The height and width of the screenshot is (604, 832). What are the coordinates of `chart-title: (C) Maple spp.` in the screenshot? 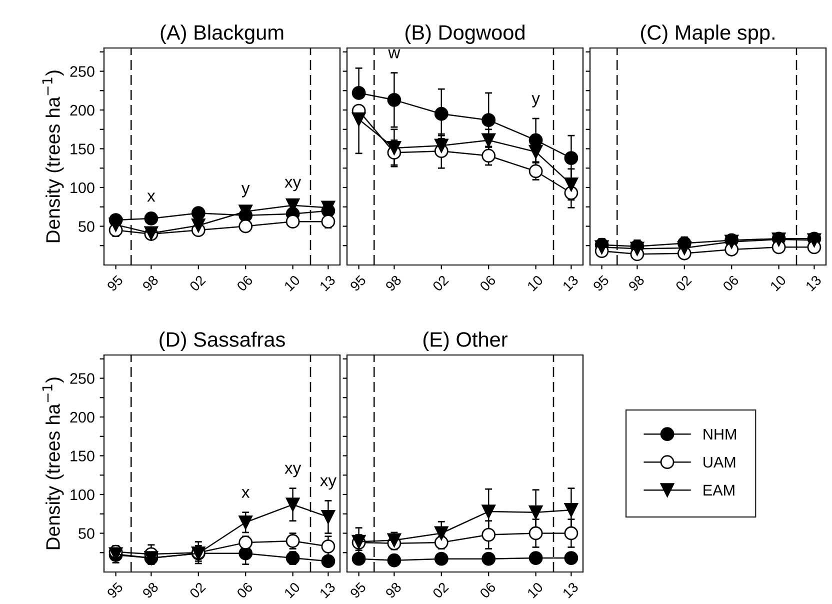 It's located at (707, 34).